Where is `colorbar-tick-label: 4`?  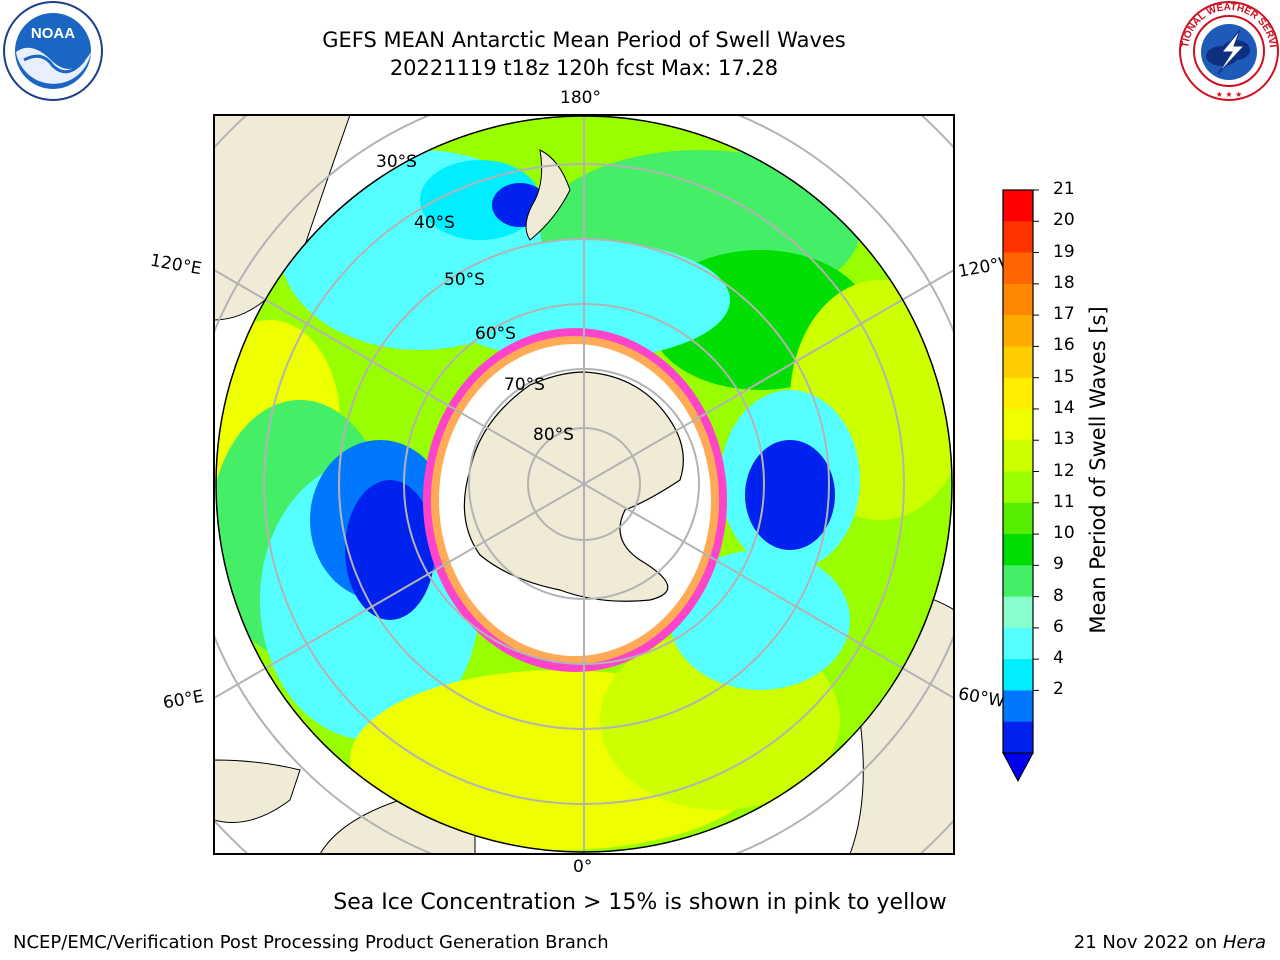
colorbar-tick-label: 4 is located at coordinates (1058, 658).